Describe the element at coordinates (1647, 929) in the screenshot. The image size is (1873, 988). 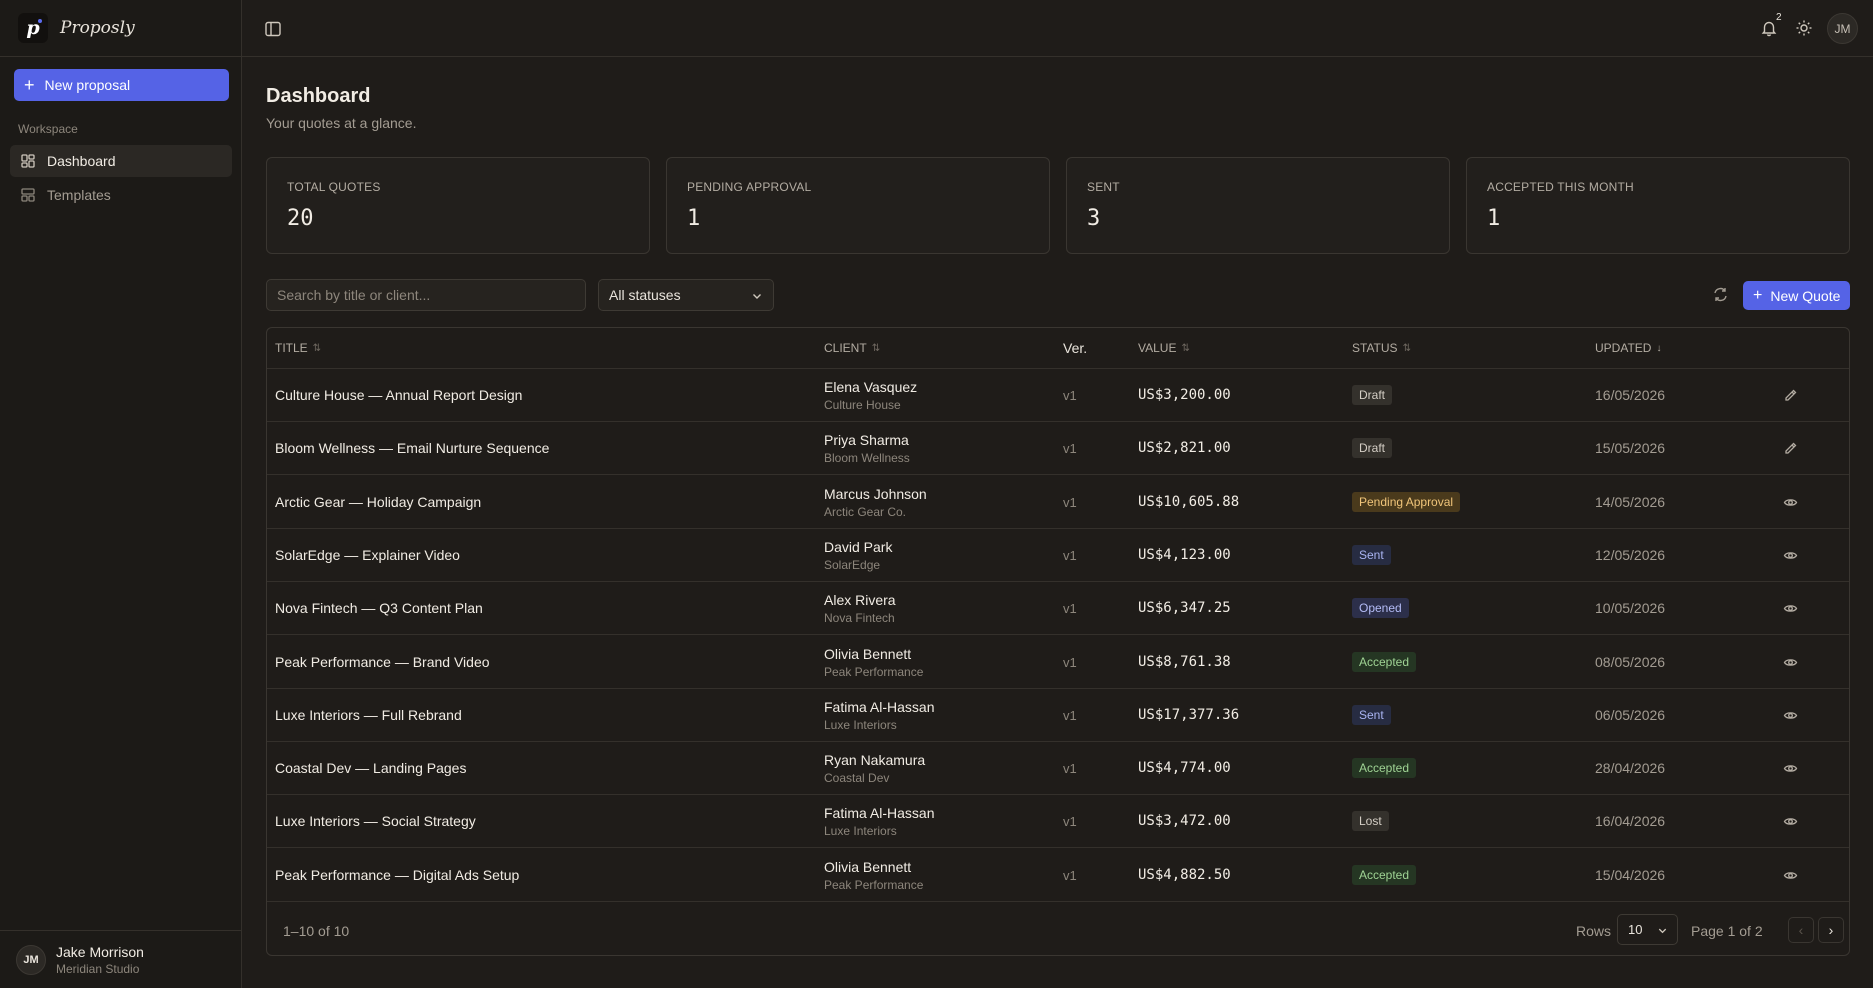
I see `rows-per-page-select: 10` at that location.